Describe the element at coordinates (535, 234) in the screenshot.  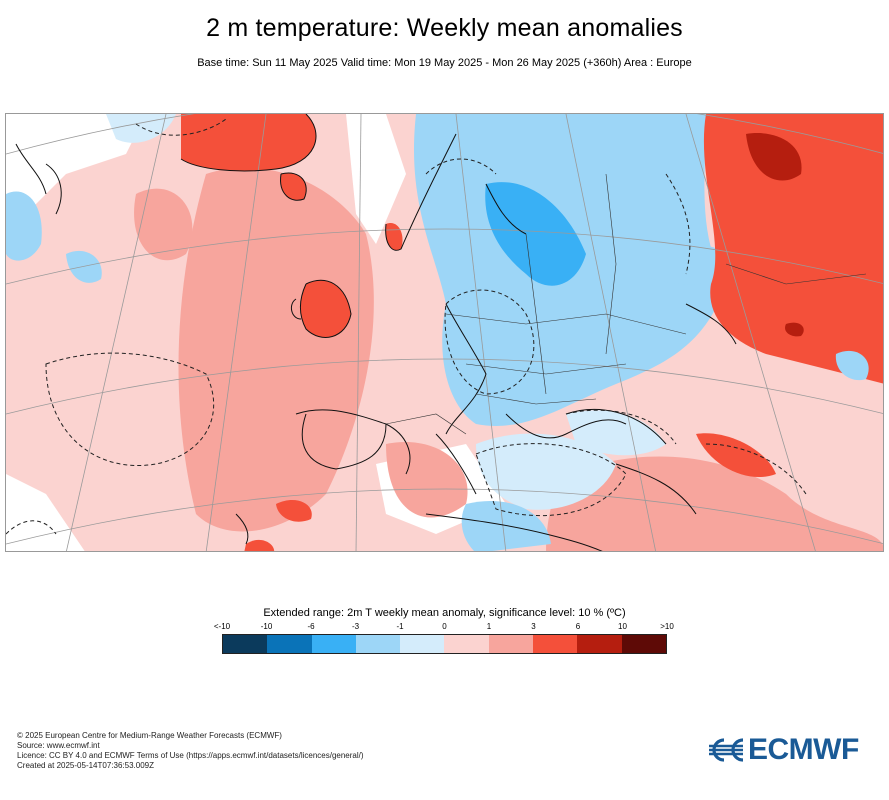
I see `region-central-russia` at that location.